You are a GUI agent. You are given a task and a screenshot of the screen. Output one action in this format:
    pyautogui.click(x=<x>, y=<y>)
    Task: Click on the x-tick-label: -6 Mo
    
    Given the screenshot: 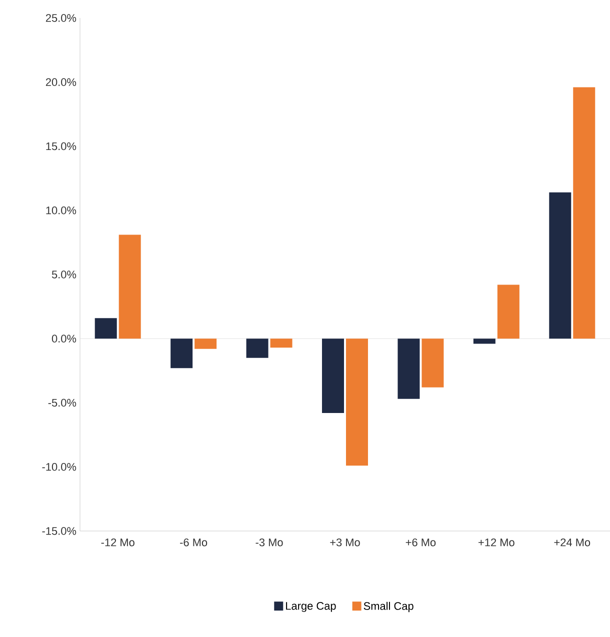 What is the action you would take?
    pyautogui.click(x=193, y=542)
    